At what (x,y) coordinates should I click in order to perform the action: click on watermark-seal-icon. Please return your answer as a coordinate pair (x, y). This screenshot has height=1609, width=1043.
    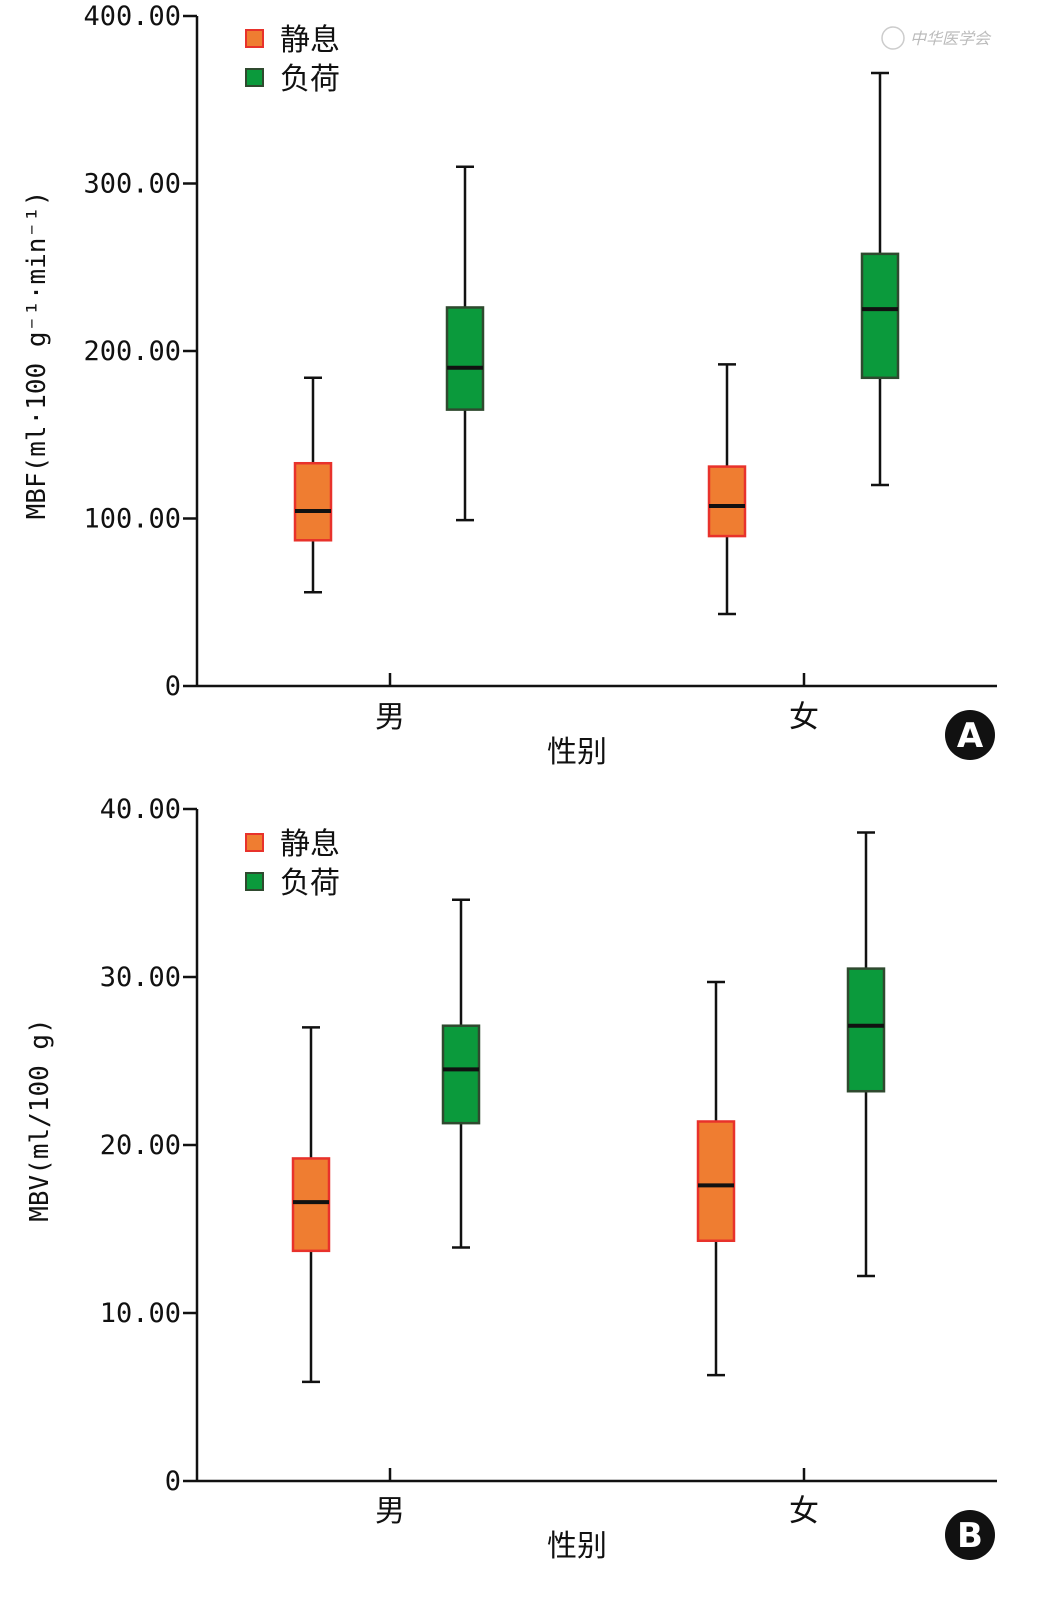
    Looking at the image, I should click on (893, 38).